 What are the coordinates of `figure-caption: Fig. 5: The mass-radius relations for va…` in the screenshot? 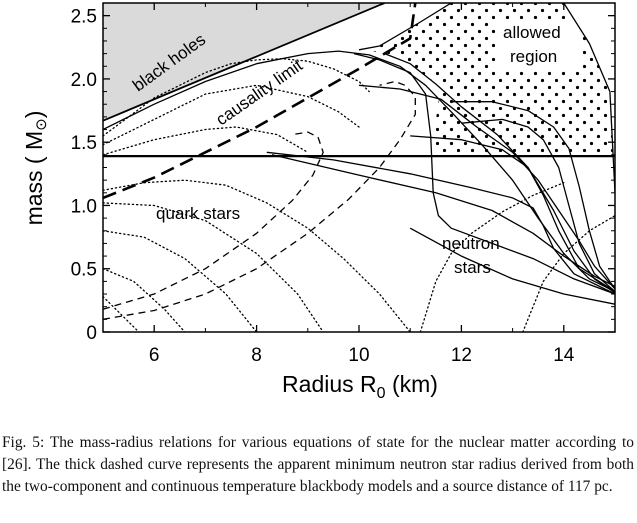 It's located at (318, 464).